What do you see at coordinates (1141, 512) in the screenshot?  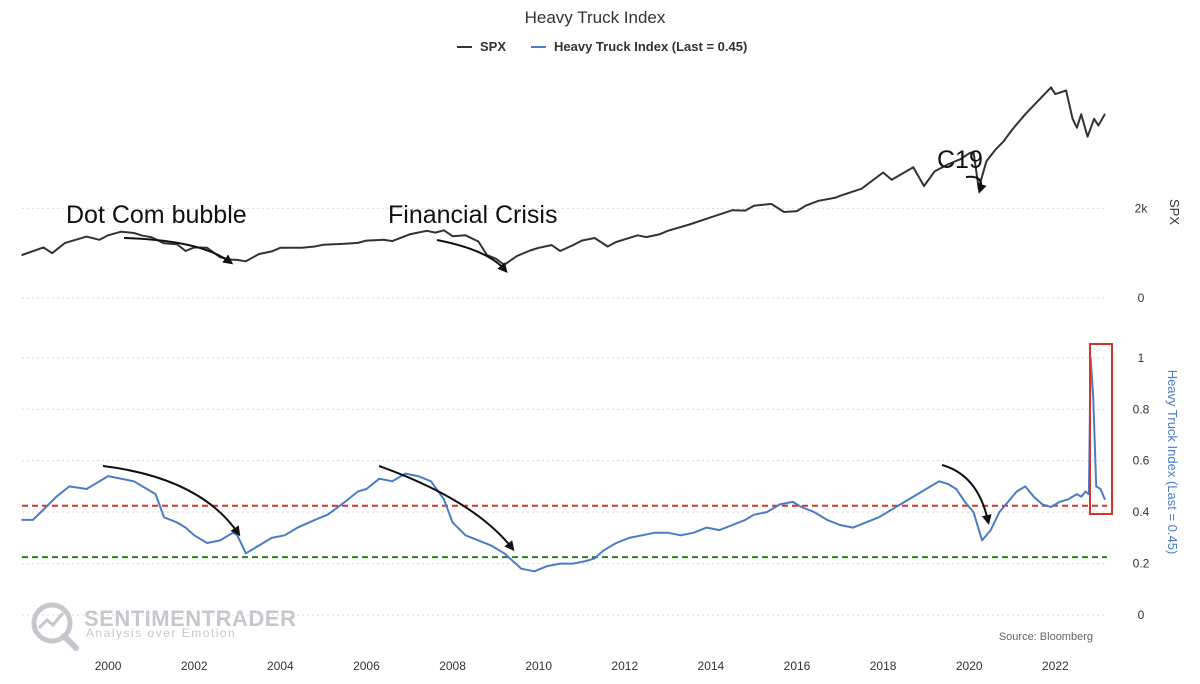 I see `y-tick-label-1-2: 0.4` at bounding box center [1141, 512].